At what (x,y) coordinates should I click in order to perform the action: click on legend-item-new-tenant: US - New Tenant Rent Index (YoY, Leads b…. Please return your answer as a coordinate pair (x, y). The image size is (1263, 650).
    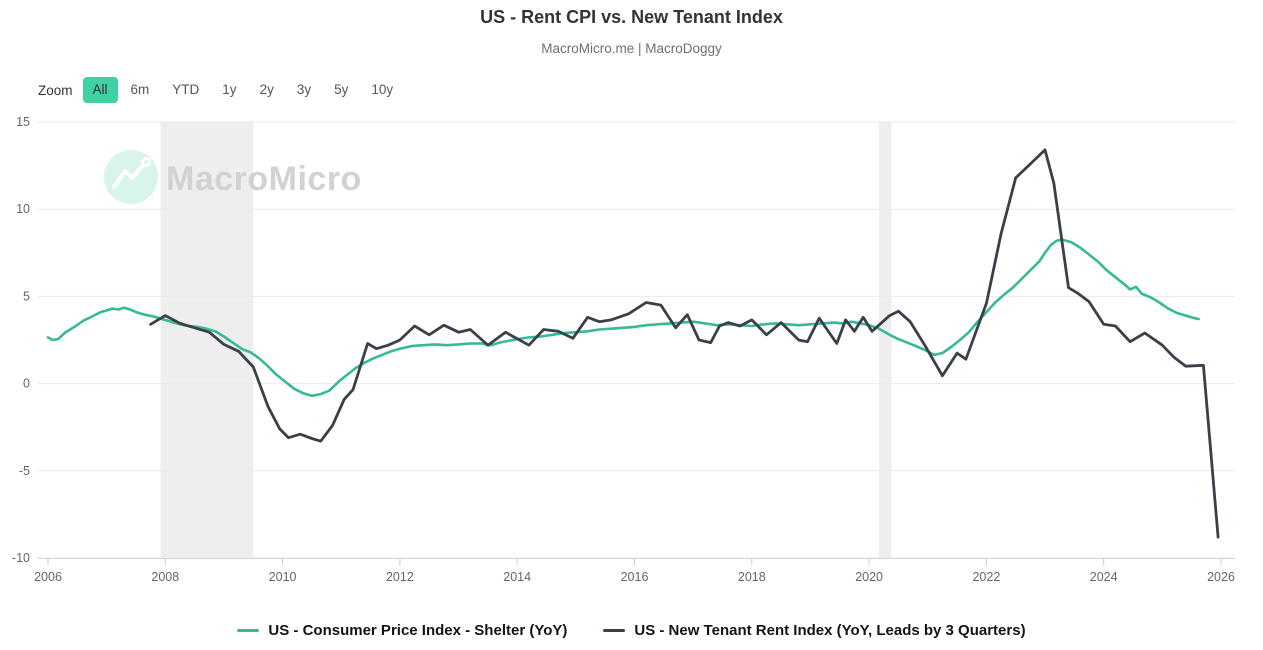
    Looking at the image, I should click on (814, 630).